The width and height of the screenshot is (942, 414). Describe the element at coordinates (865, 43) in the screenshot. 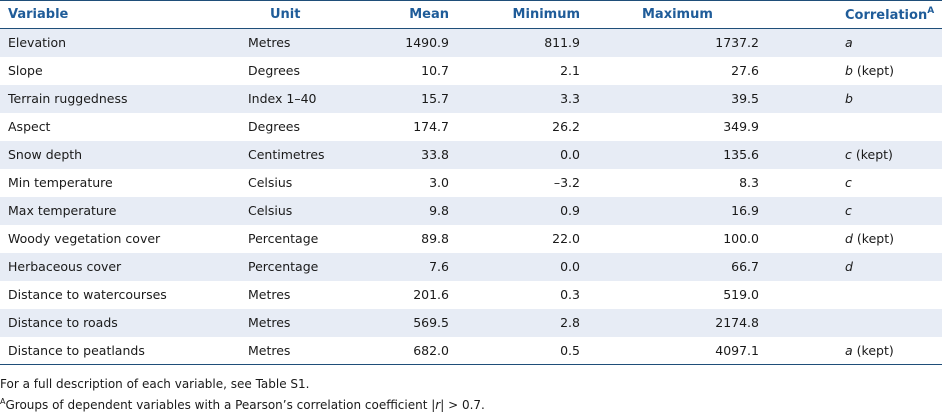

I see `cell-correlation: a` at that location.